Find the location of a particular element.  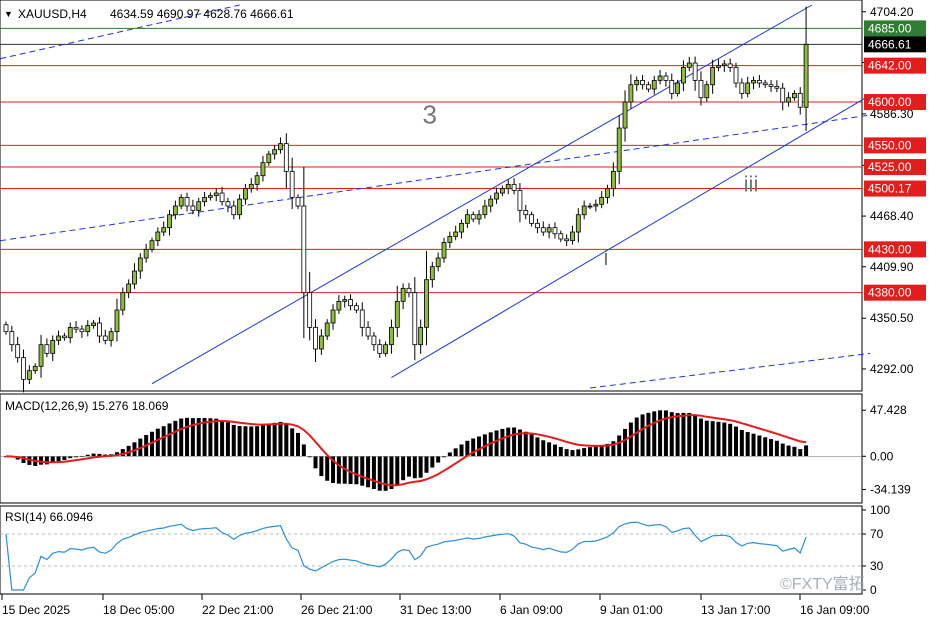

time-label: 31 Dec 13:00 is located at coordinates (436, 610).